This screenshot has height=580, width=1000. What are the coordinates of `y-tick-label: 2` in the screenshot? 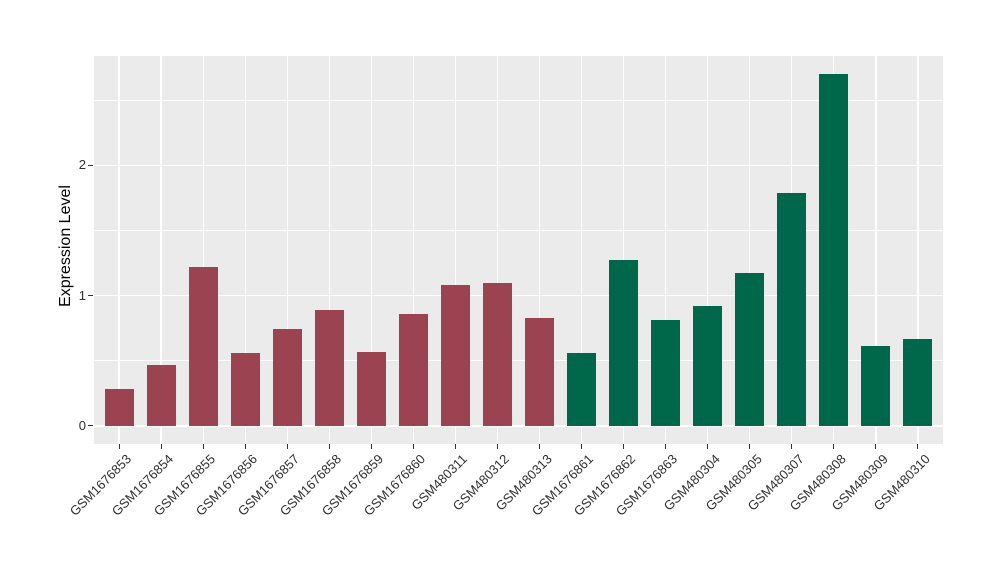 It's located at (82, 165).